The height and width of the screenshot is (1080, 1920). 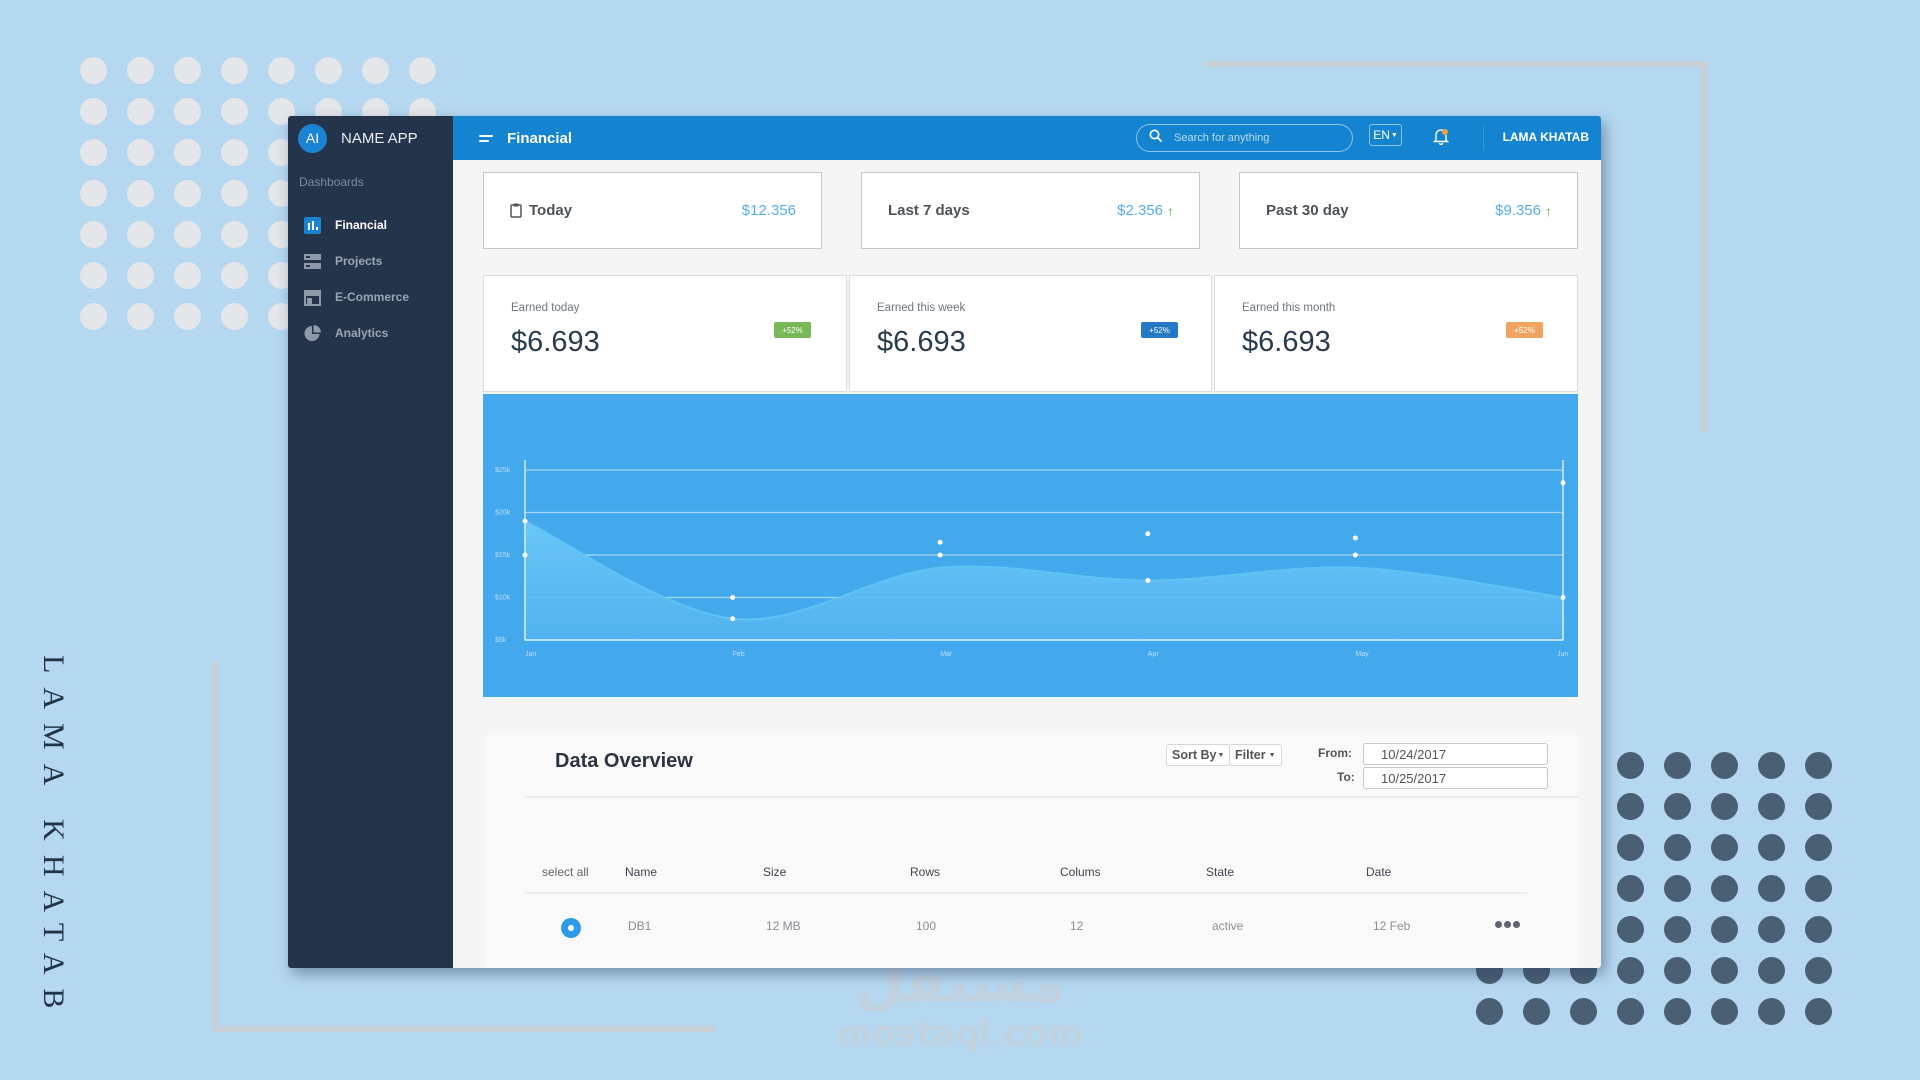 I want to click on menu-toggle-icon, so click(x=488, y=138).